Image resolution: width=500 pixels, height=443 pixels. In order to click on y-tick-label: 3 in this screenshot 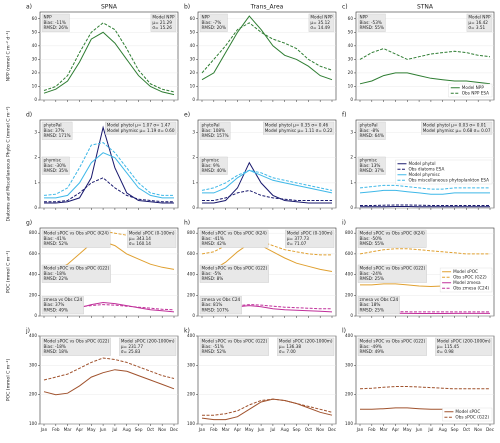, I will do `click(351, 132)`.